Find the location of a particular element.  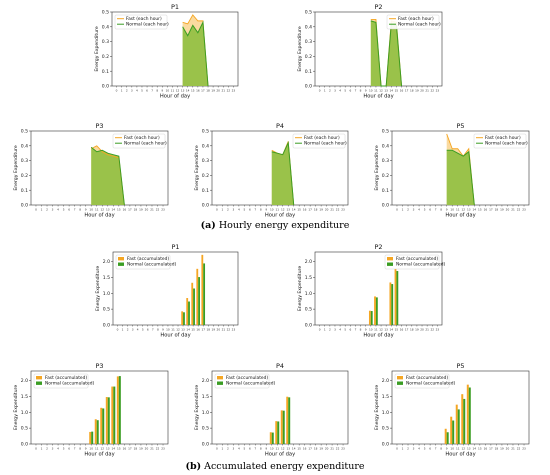

y-tick-label: 0.1 is located at coordinates (385, 191).